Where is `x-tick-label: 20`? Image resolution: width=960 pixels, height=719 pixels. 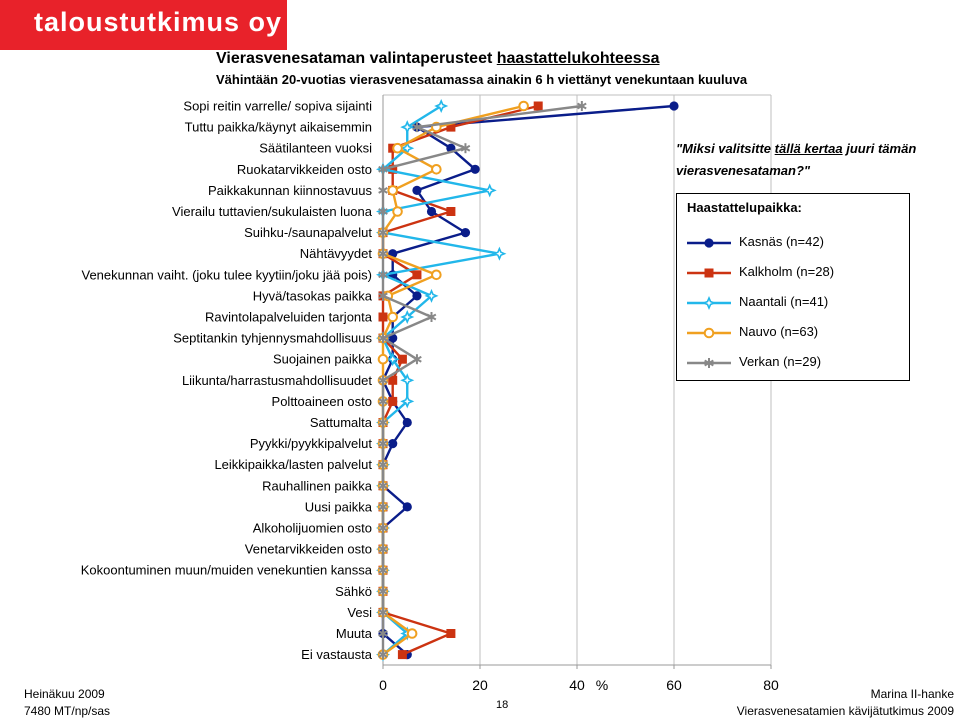 x-tick-label: 20 is located at coordinates (480, 685).